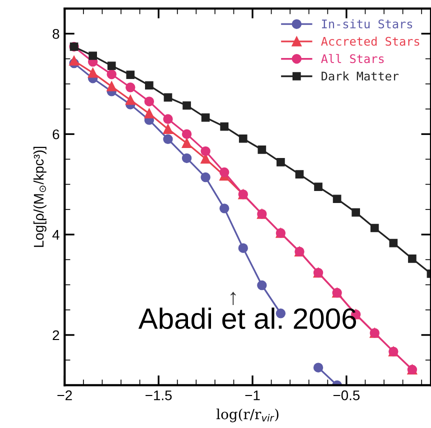 This screenshot has width=431, height=428. I want to click on legend-label: In-situ Stars, so click(367, 23).